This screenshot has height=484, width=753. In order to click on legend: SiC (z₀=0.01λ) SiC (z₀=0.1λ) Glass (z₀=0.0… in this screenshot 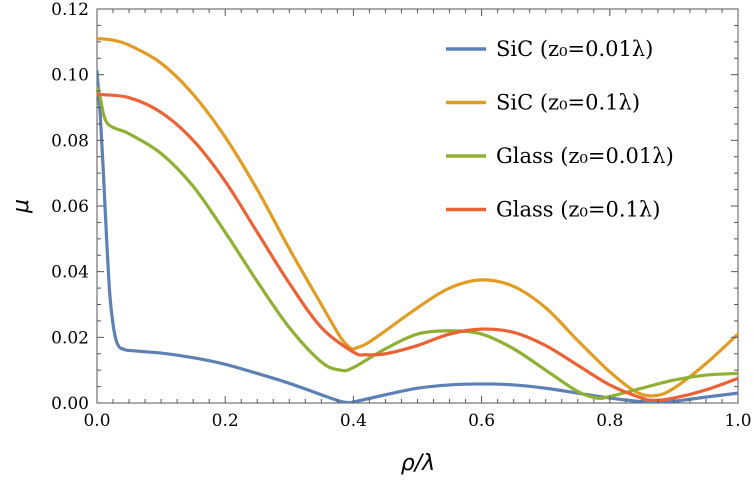, I will do `click(560, 129)`.